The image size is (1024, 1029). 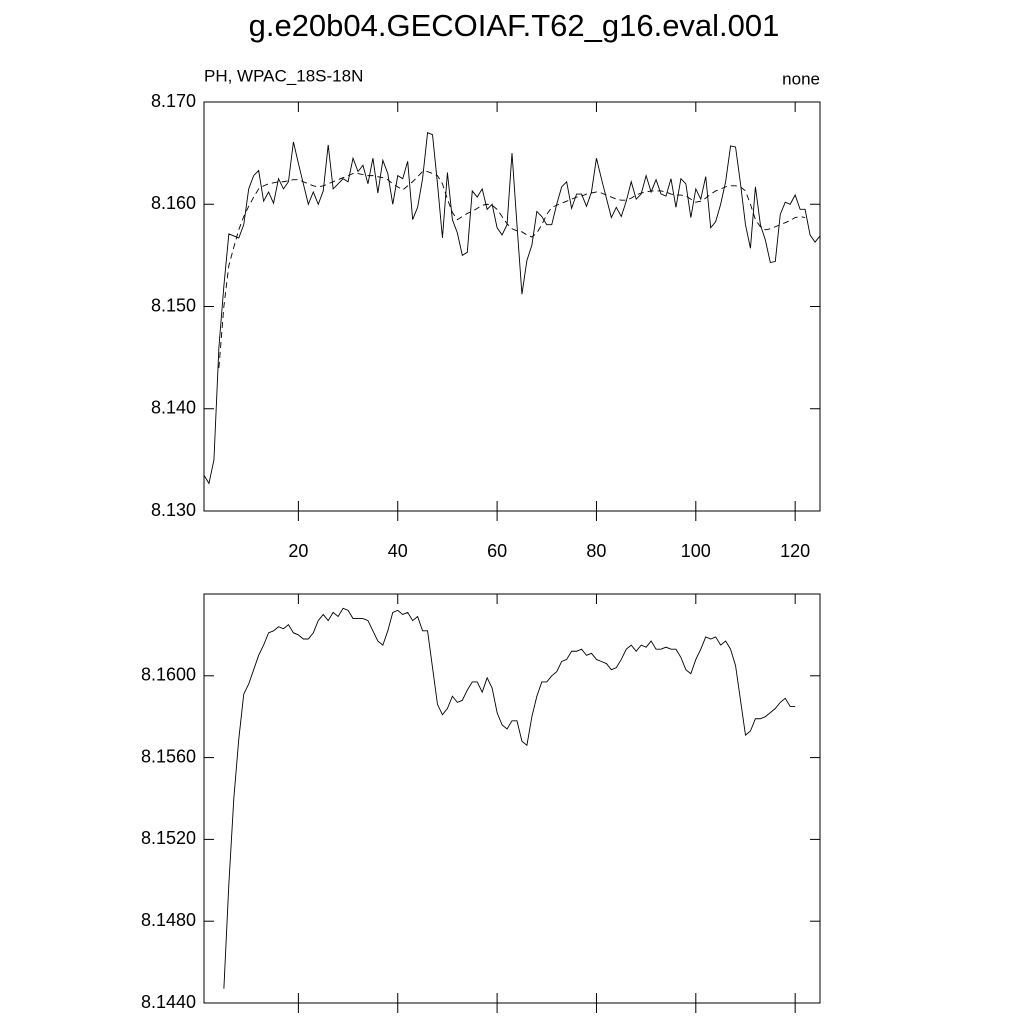 What do you see at coordinates (168, 756) in the screenshot?
I see `y-tick-label: 8.1560` at bounding box center [168, 756].